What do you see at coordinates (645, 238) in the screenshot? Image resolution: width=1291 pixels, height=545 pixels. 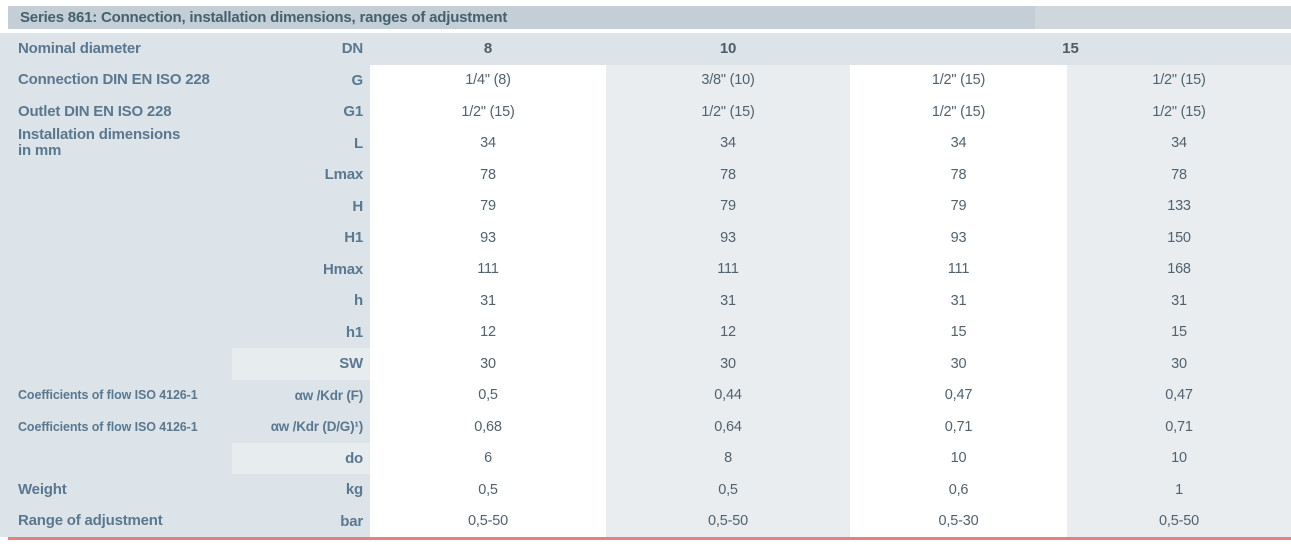 I see `table-row: H1 93 93 93 150` at bounding box center [645, 238].